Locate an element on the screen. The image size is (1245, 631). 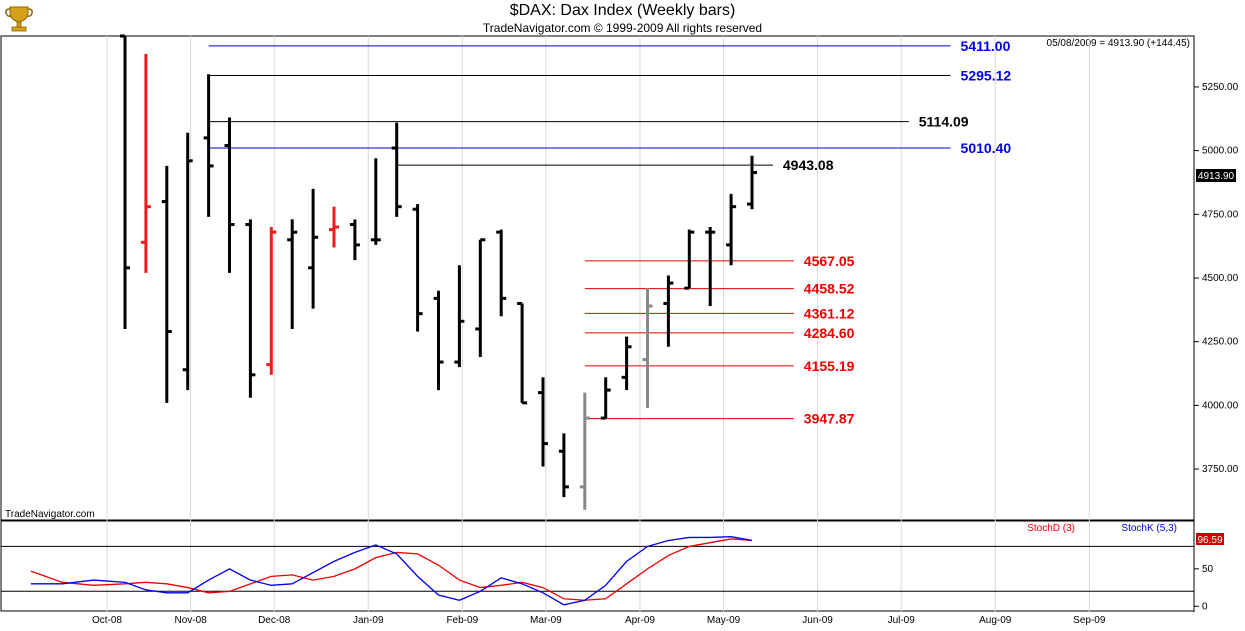
stochastic-panel: 0 50 is located at coordinates (607, 574).